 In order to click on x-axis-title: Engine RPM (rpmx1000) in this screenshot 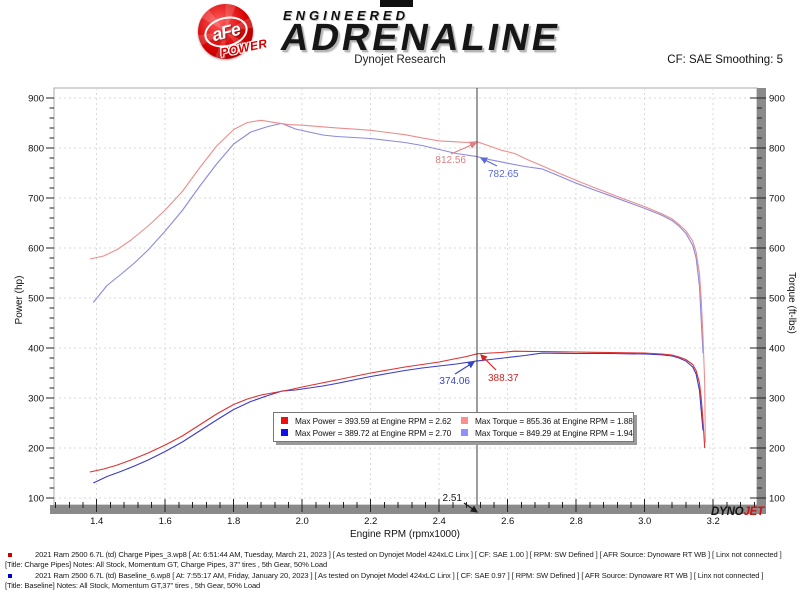, I will do `click(405, 534)`.